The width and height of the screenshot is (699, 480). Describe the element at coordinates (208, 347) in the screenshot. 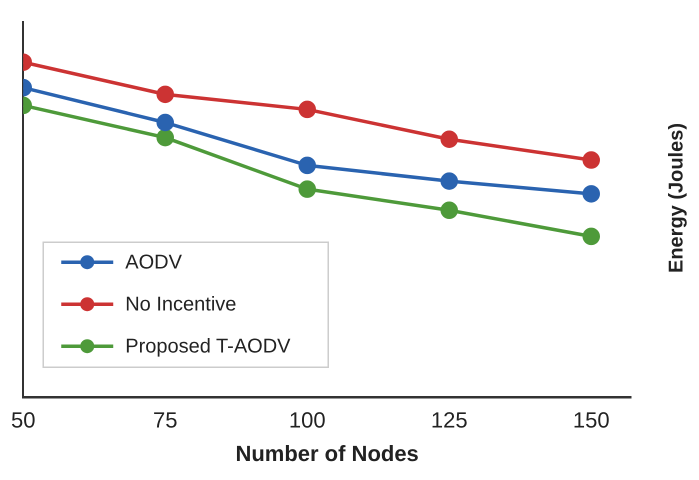

I see `legend-label: Proposed T-AODV` at that location.